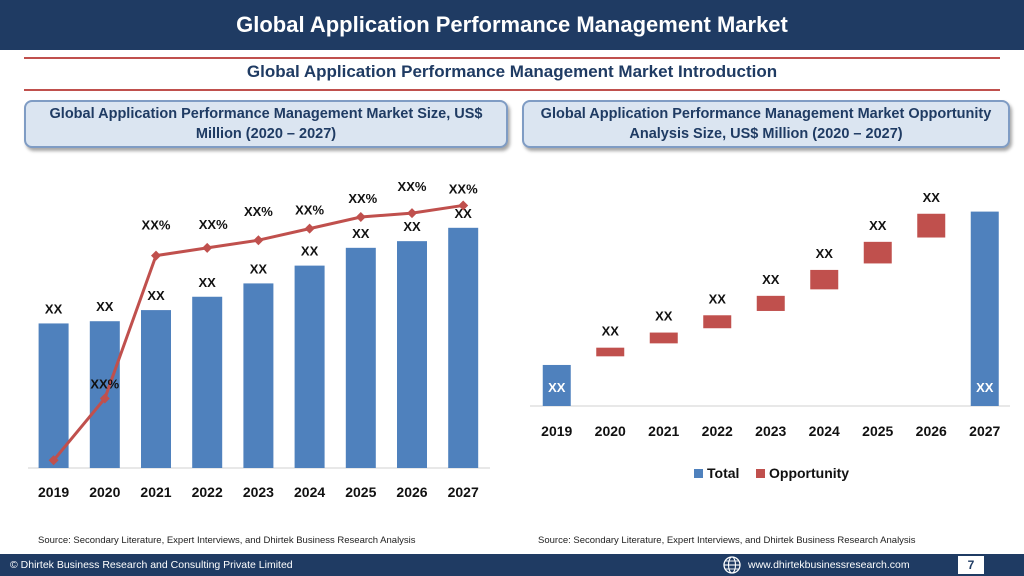 The image size is (1024, 576). I want to click on growth-point-2024, so click(309, 228).